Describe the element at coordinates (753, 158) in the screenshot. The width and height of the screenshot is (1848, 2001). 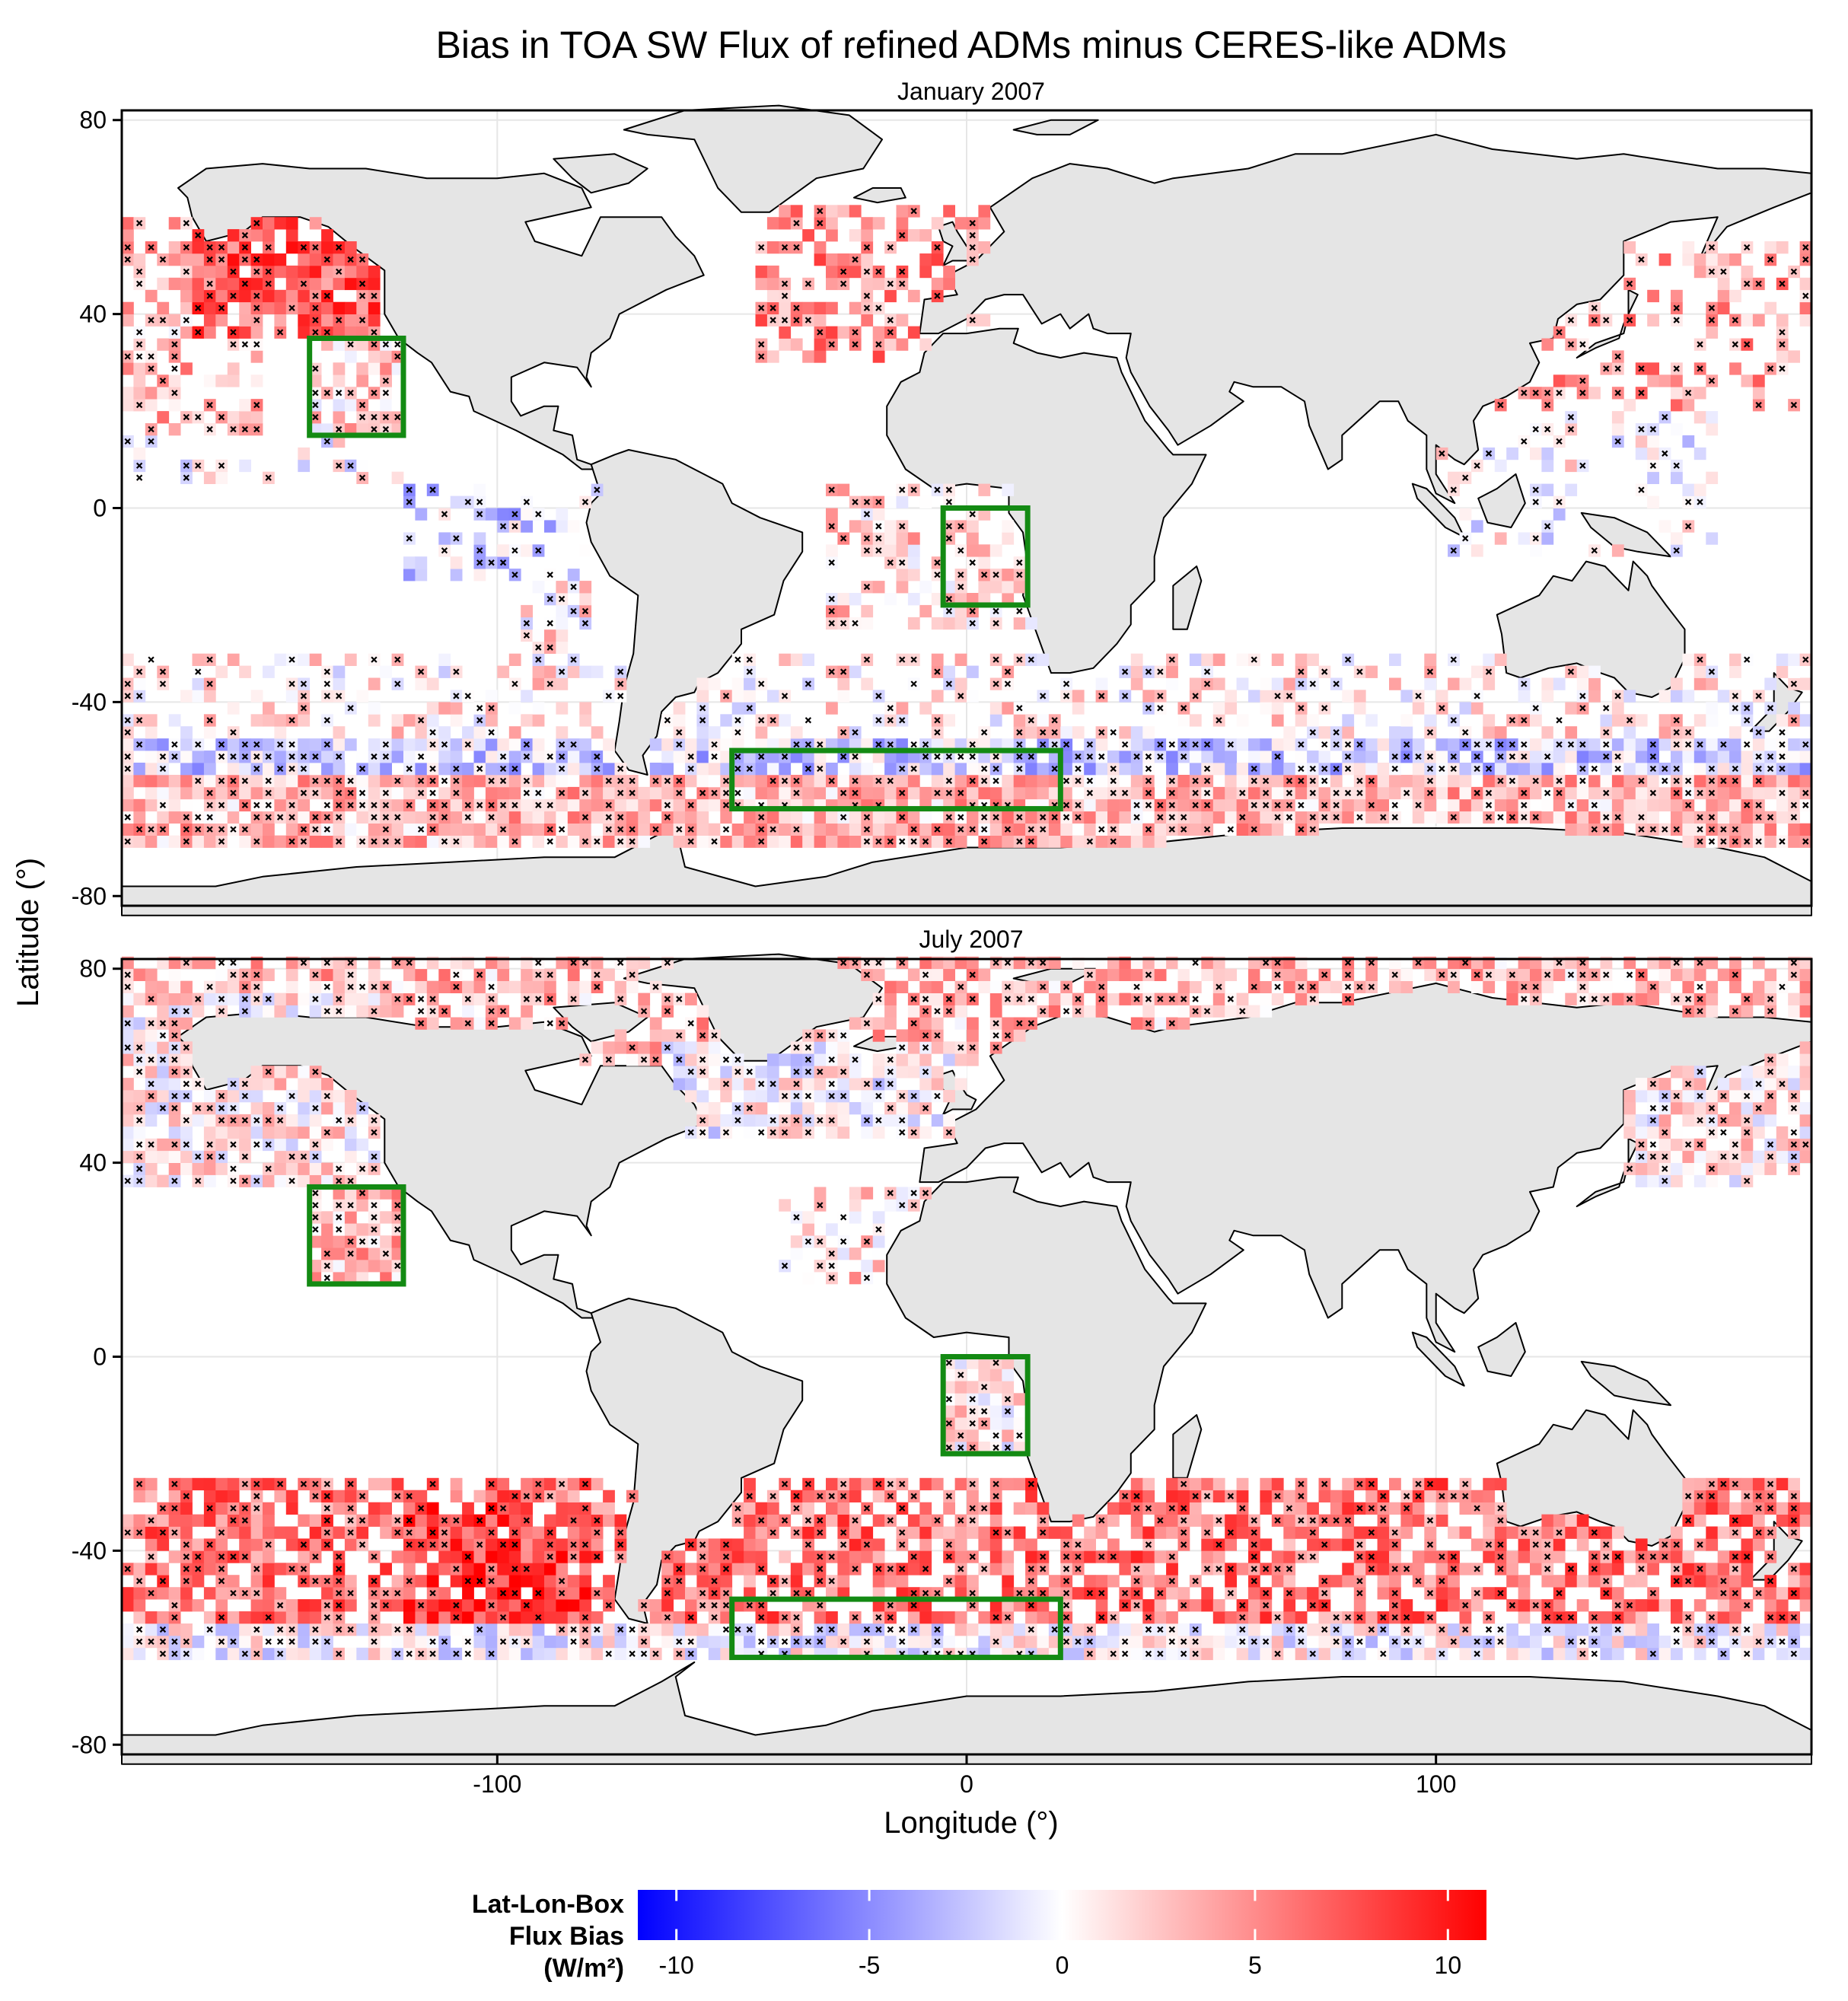
I see `land-greenland` at that location.